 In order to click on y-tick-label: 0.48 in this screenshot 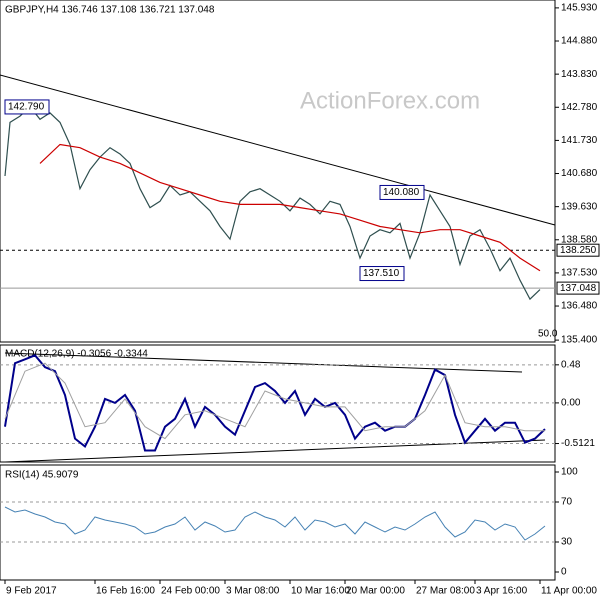, I will do `click(571, 364)`.